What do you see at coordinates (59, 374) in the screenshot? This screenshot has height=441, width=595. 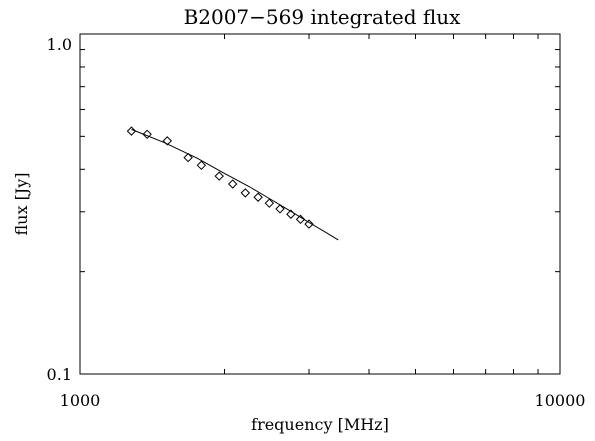 I see `y-tick-label-0.1: 0.1` at bounding box center [59, 374].